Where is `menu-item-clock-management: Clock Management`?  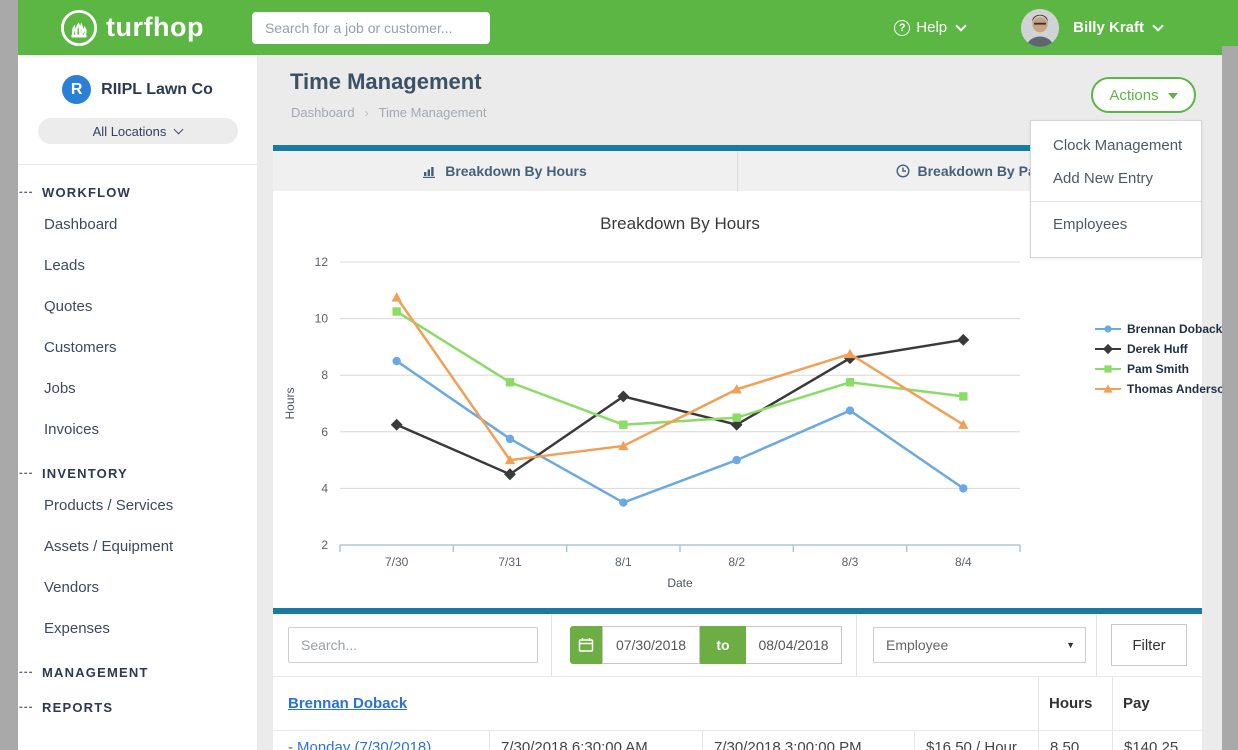 menu-item-clock-management: Clock Management is located at coordinates (1118, 145).